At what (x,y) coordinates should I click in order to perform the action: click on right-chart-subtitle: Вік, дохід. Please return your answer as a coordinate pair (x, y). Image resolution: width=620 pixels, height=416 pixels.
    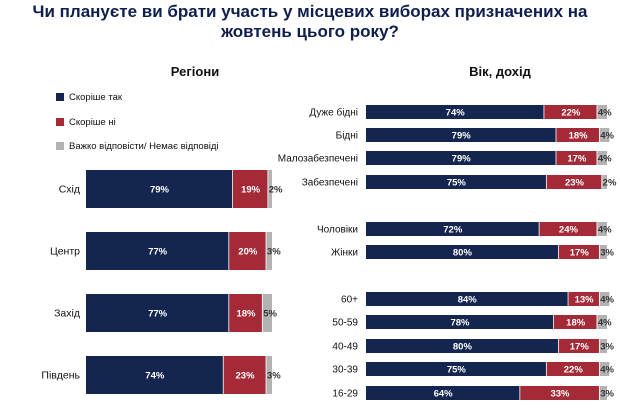
    Looking at the image, I should click on (500, 71).